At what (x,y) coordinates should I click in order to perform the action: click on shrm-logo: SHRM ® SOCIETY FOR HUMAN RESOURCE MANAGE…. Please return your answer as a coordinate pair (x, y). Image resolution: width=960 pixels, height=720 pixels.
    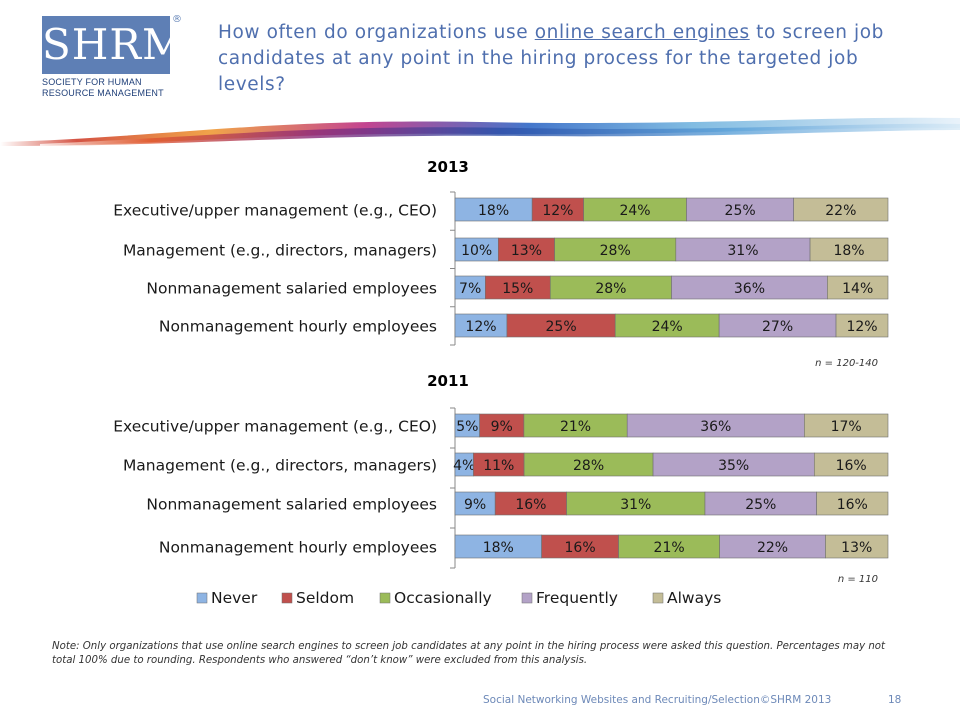
    Looking at the image, I should click on (112, 58).